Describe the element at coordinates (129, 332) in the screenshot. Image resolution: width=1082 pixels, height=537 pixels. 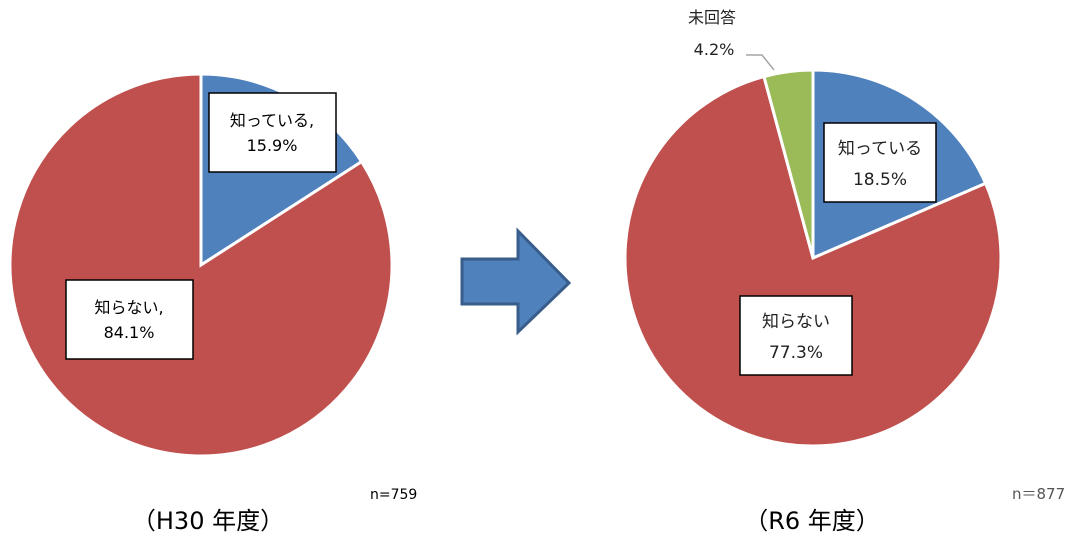
I see `data-label-value-h30-unknown: 84.1%` at that location.